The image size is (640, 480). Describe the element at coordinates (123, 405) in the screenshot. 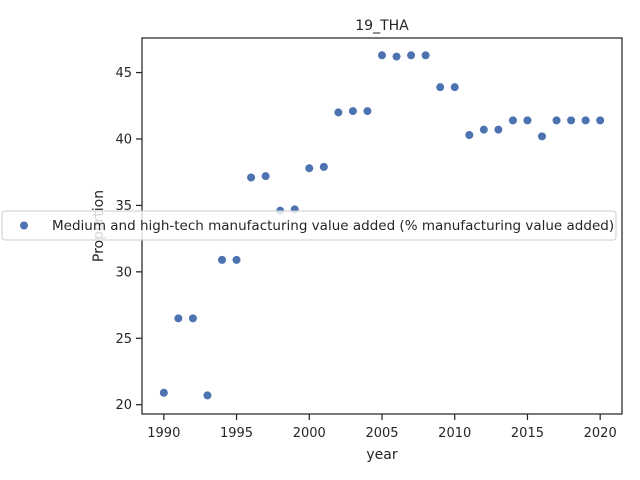

I see `y-tick-label: 20` at that location.